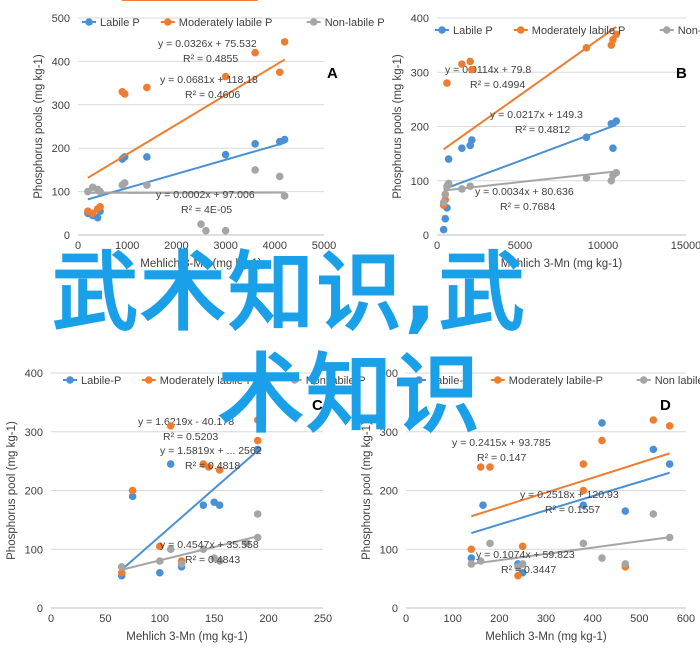 This screenshot has height=671, width=700. Describe the element at coordinates (426, 236) in the screenshot. I see `panel-b-y-tick-label: 0` at that location.